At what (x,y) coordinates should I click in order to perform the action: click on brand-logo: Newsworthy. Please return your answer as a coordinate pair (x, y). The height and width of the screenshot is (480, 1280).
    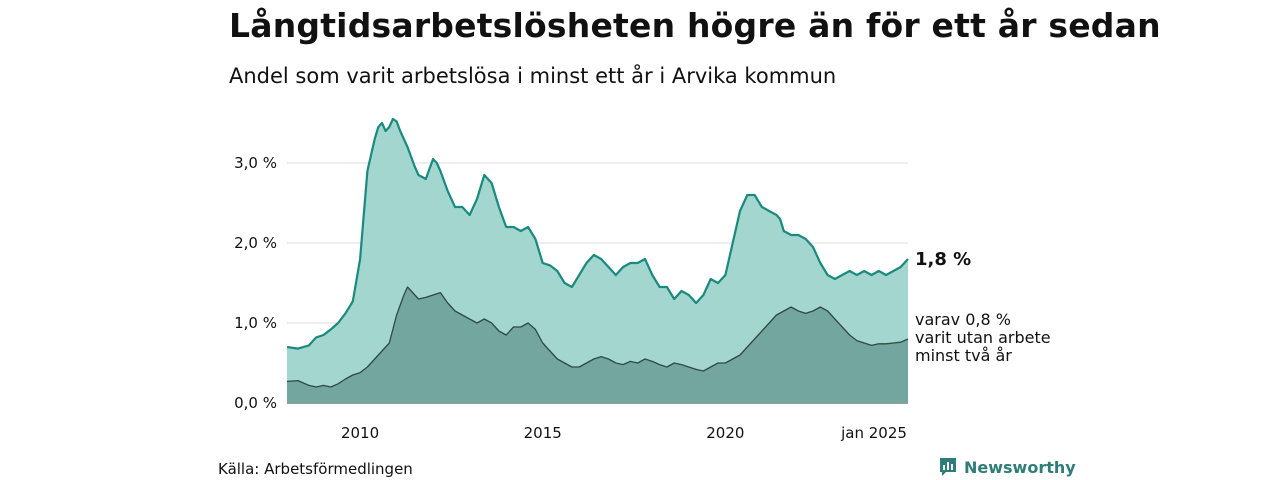
    Looking at the image, I should click on (1007, 467).